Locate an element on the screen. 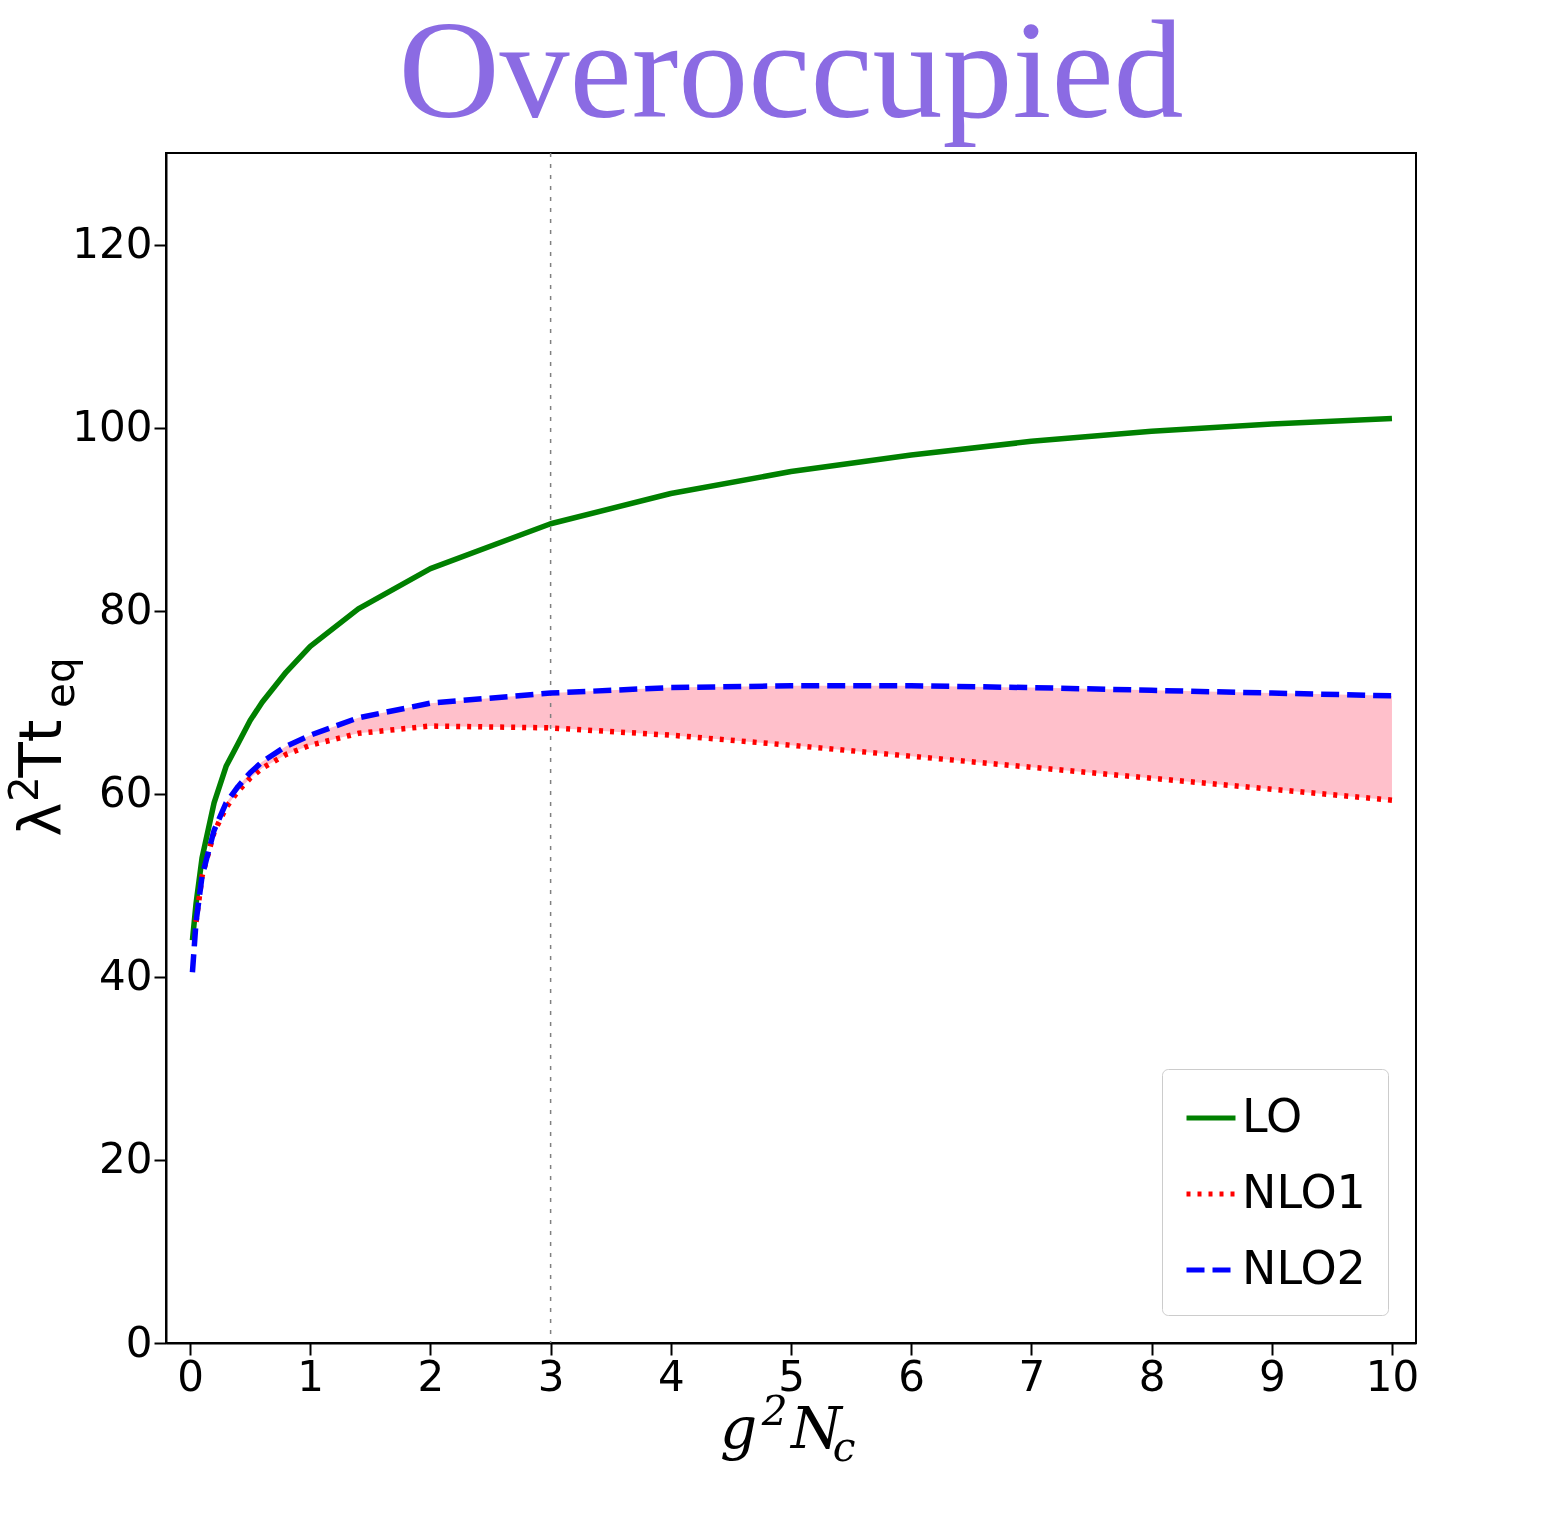 This screenshot has height=1527, width=1543. legend-label: LO is located at coordinates (1272, 1116).